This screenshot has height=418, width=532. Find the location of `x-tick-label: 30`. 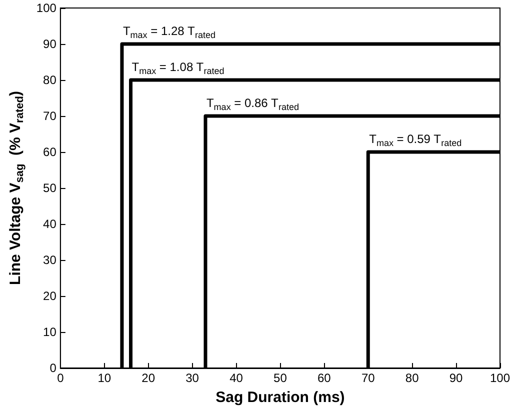

x-tick-label: 30 is located at coordinates (193, 378).